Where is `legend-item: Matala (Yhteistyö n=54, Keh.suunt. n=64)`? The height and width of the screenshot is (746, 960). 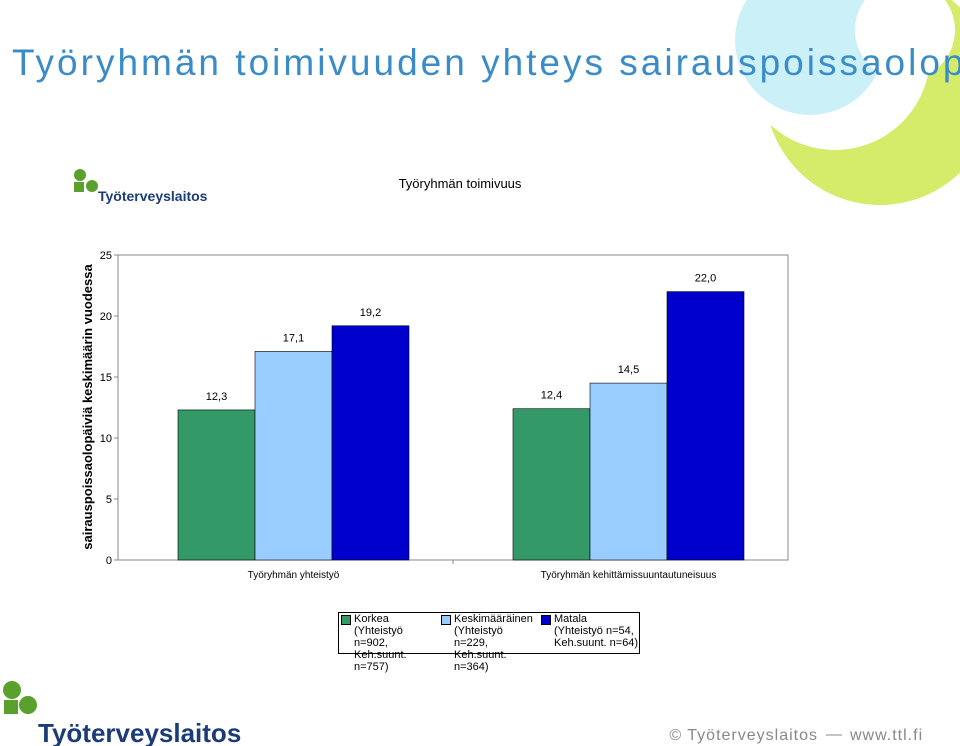
legend-item: Matala (Yhteistyö n=54, Keh.suunt. n=64) is located at coordinates (589, 633).